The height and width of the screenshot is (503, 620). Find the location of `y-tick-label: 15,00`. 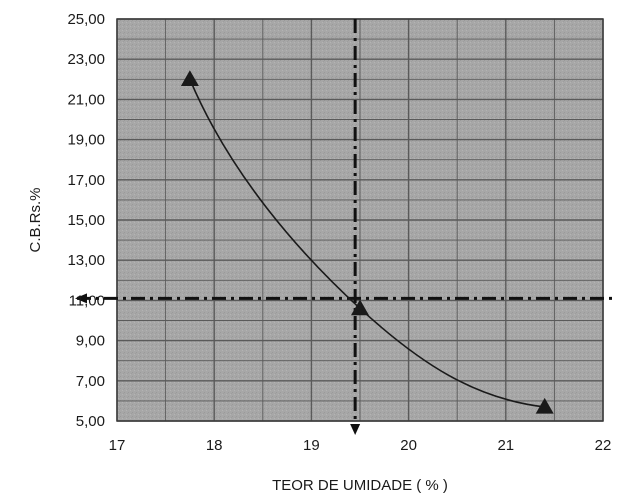

y-tick-label: 15,00 is located at coordinates (86, 220).